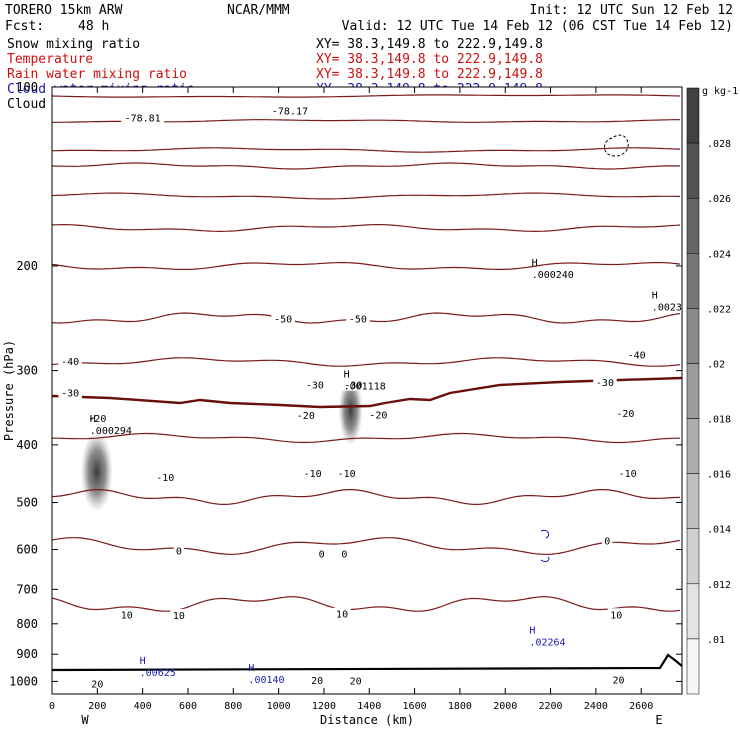 The height and width of the screenshot is (740, 740). I want to click on colorbar-unit: g kg-1, so click(720, 91).